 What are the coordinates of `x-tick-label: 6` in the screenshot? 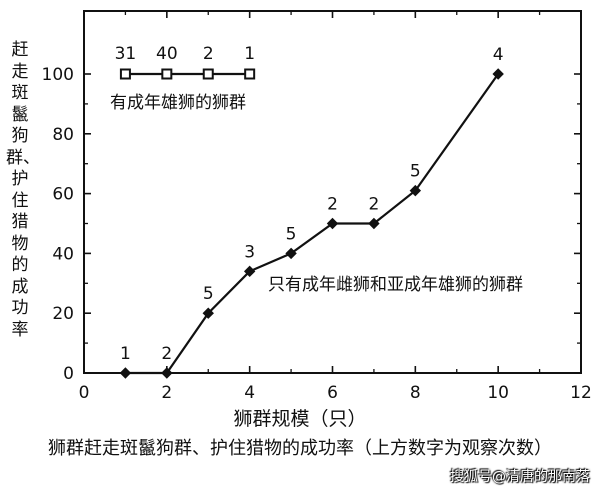 It's located at (332, 393).